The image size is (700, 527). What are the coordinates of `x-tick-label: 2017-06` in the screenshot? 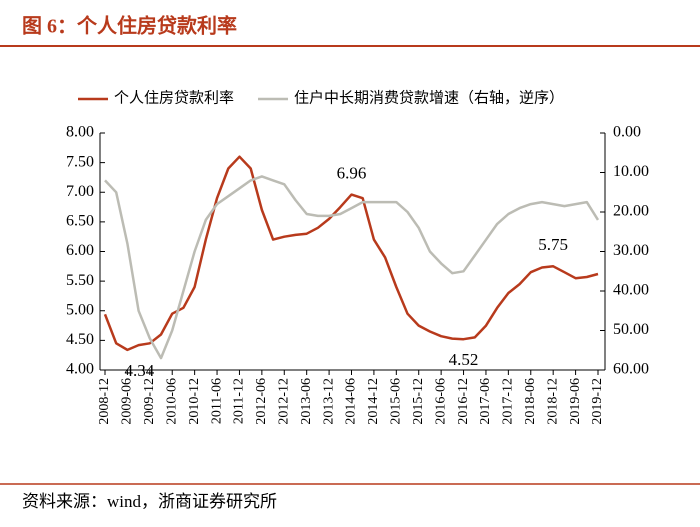 It's located at (485, 401).